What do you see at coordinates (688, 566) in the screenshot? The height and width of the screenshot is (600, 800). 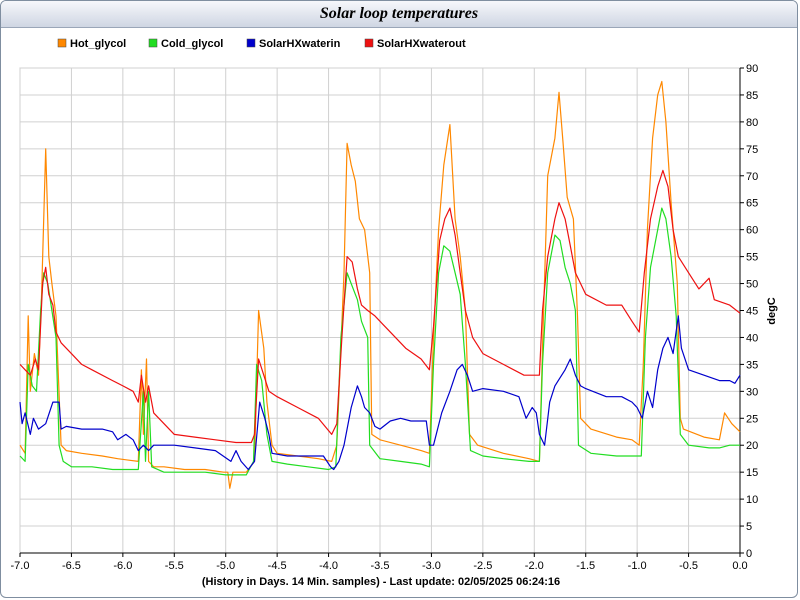 I see `x-tick-label: -0.5` at bounding box center [688, 566].